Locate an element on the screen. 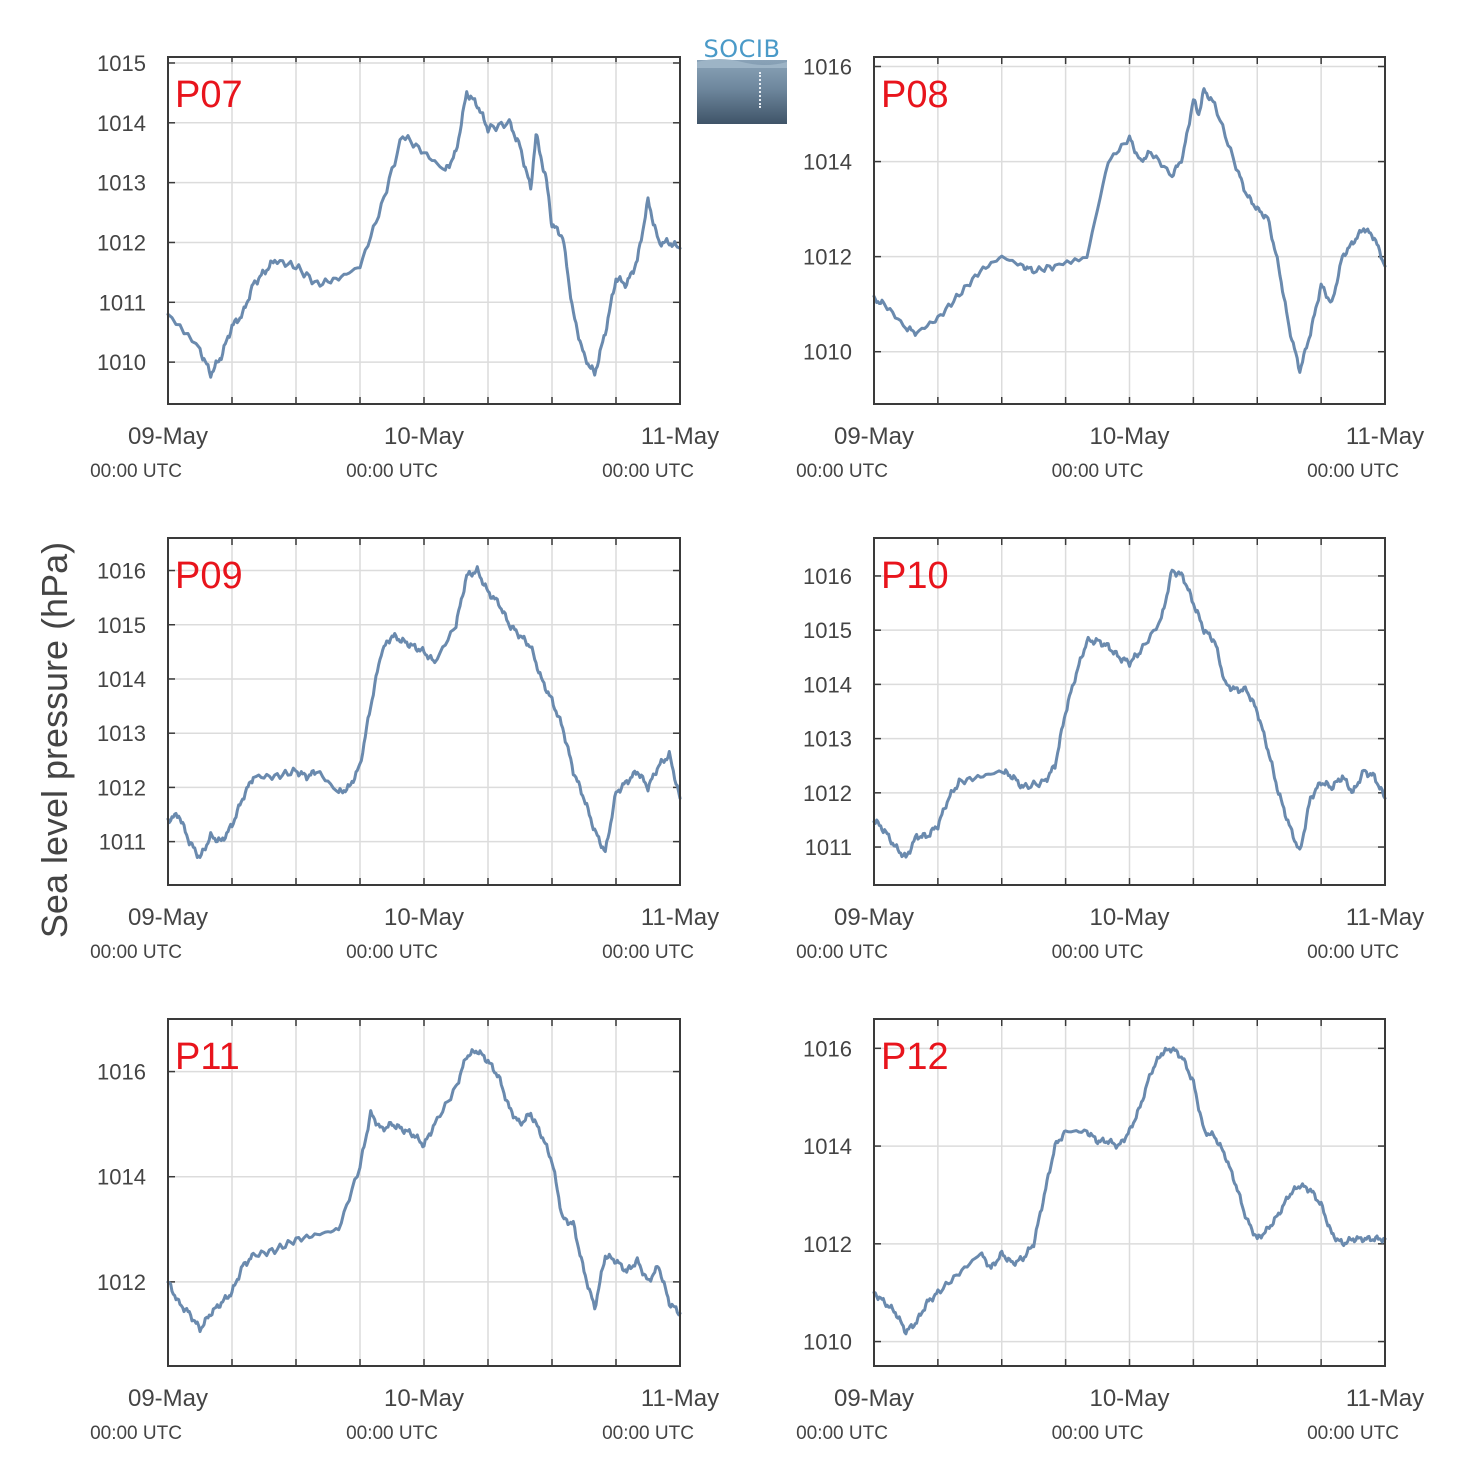  panel-label: P10 is located at coordinates (915, 576).